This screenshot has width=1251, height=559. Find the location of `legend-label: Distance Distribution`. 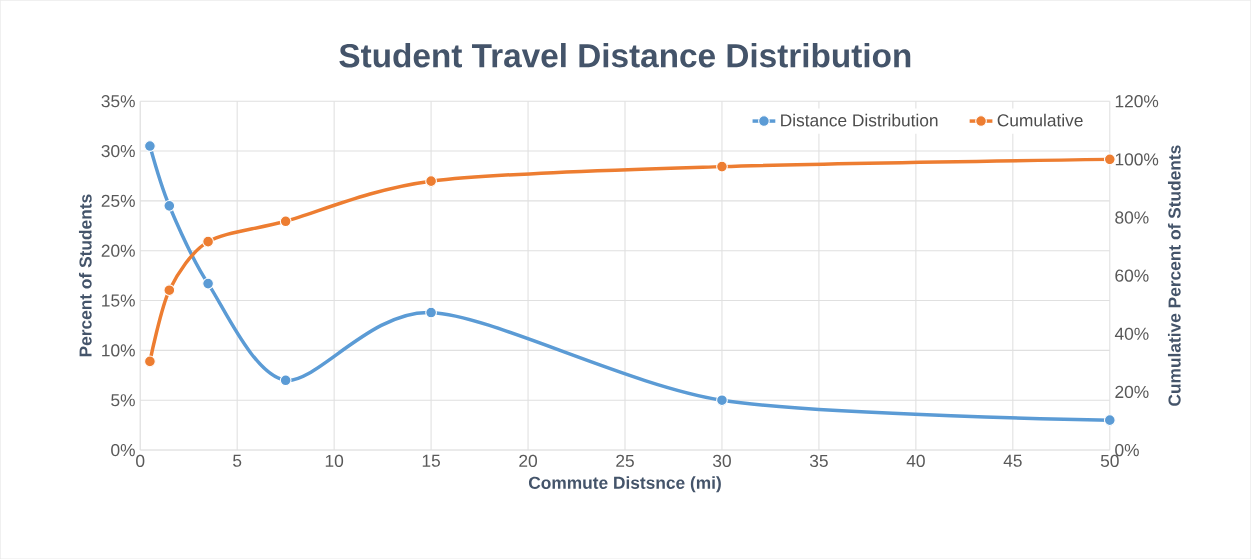

legend-label: Distance Distribution is located at coordinates (859, 120).